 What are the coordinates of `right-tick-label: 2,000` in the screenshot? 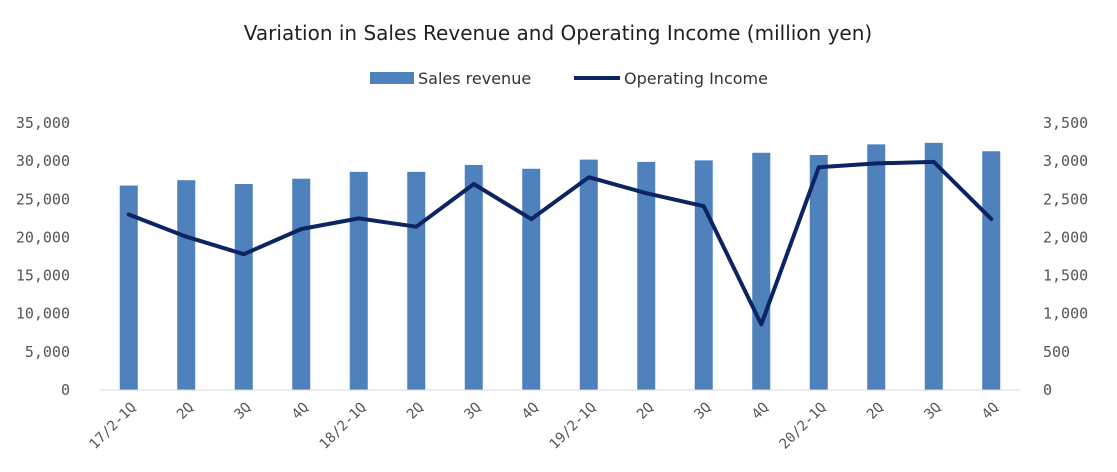 It's located at (1065, 237).